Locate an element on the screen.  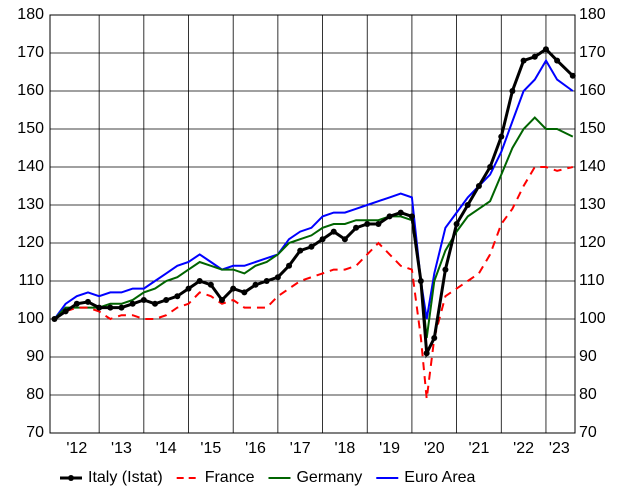
y-tick-label: 110 is located at coordinates (31, 280).